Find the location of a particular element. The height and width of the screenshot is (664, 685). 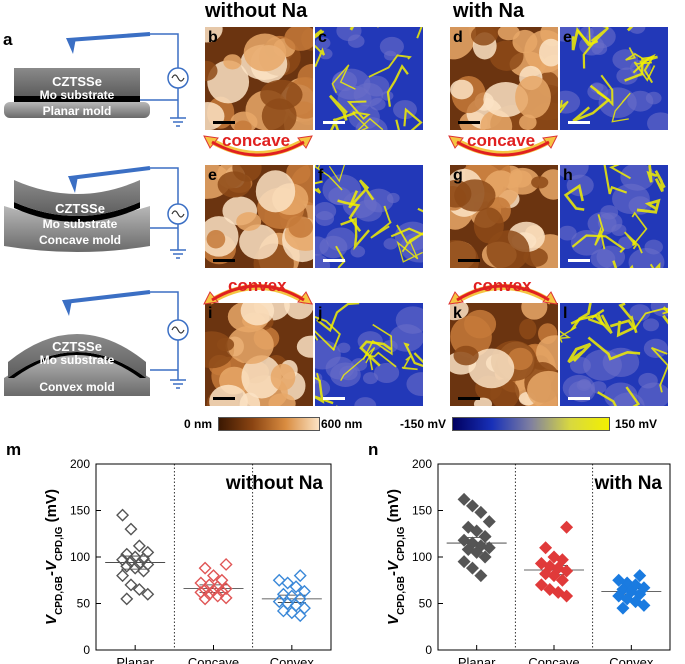

kpfm-image-j is located at coordinates (369, 354).